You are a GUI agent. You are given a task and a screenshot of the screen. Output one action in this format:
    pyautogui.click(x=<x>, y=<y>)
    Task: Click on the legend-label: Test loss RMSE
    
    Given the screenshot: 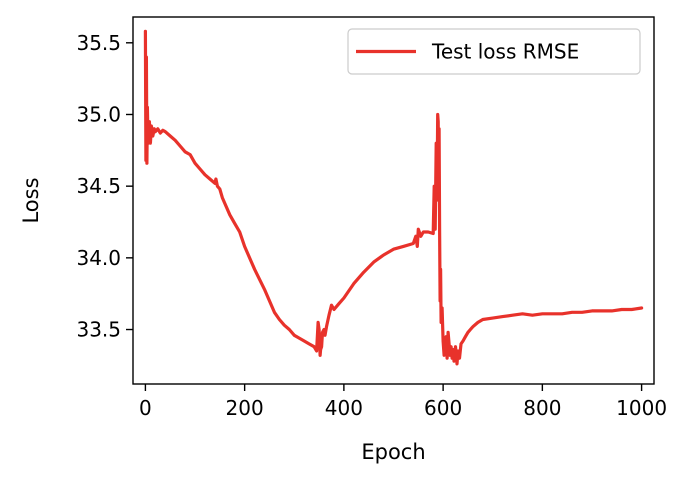 What is the action you would take?
    pyautogui.click(x=505, y=52)
    